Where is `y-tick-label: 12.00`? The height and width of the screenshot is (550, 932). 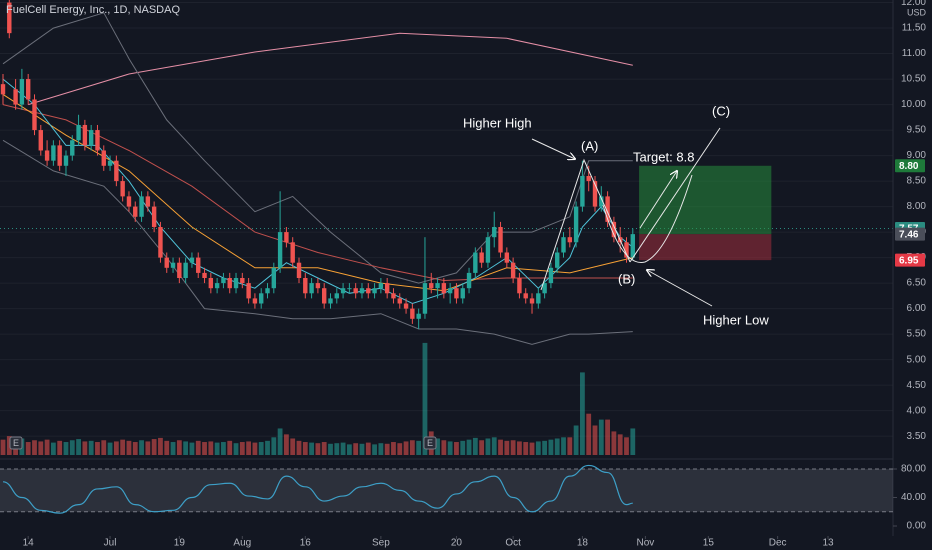
y-tick-label: 12.00 is located at coordinates (913, 4).